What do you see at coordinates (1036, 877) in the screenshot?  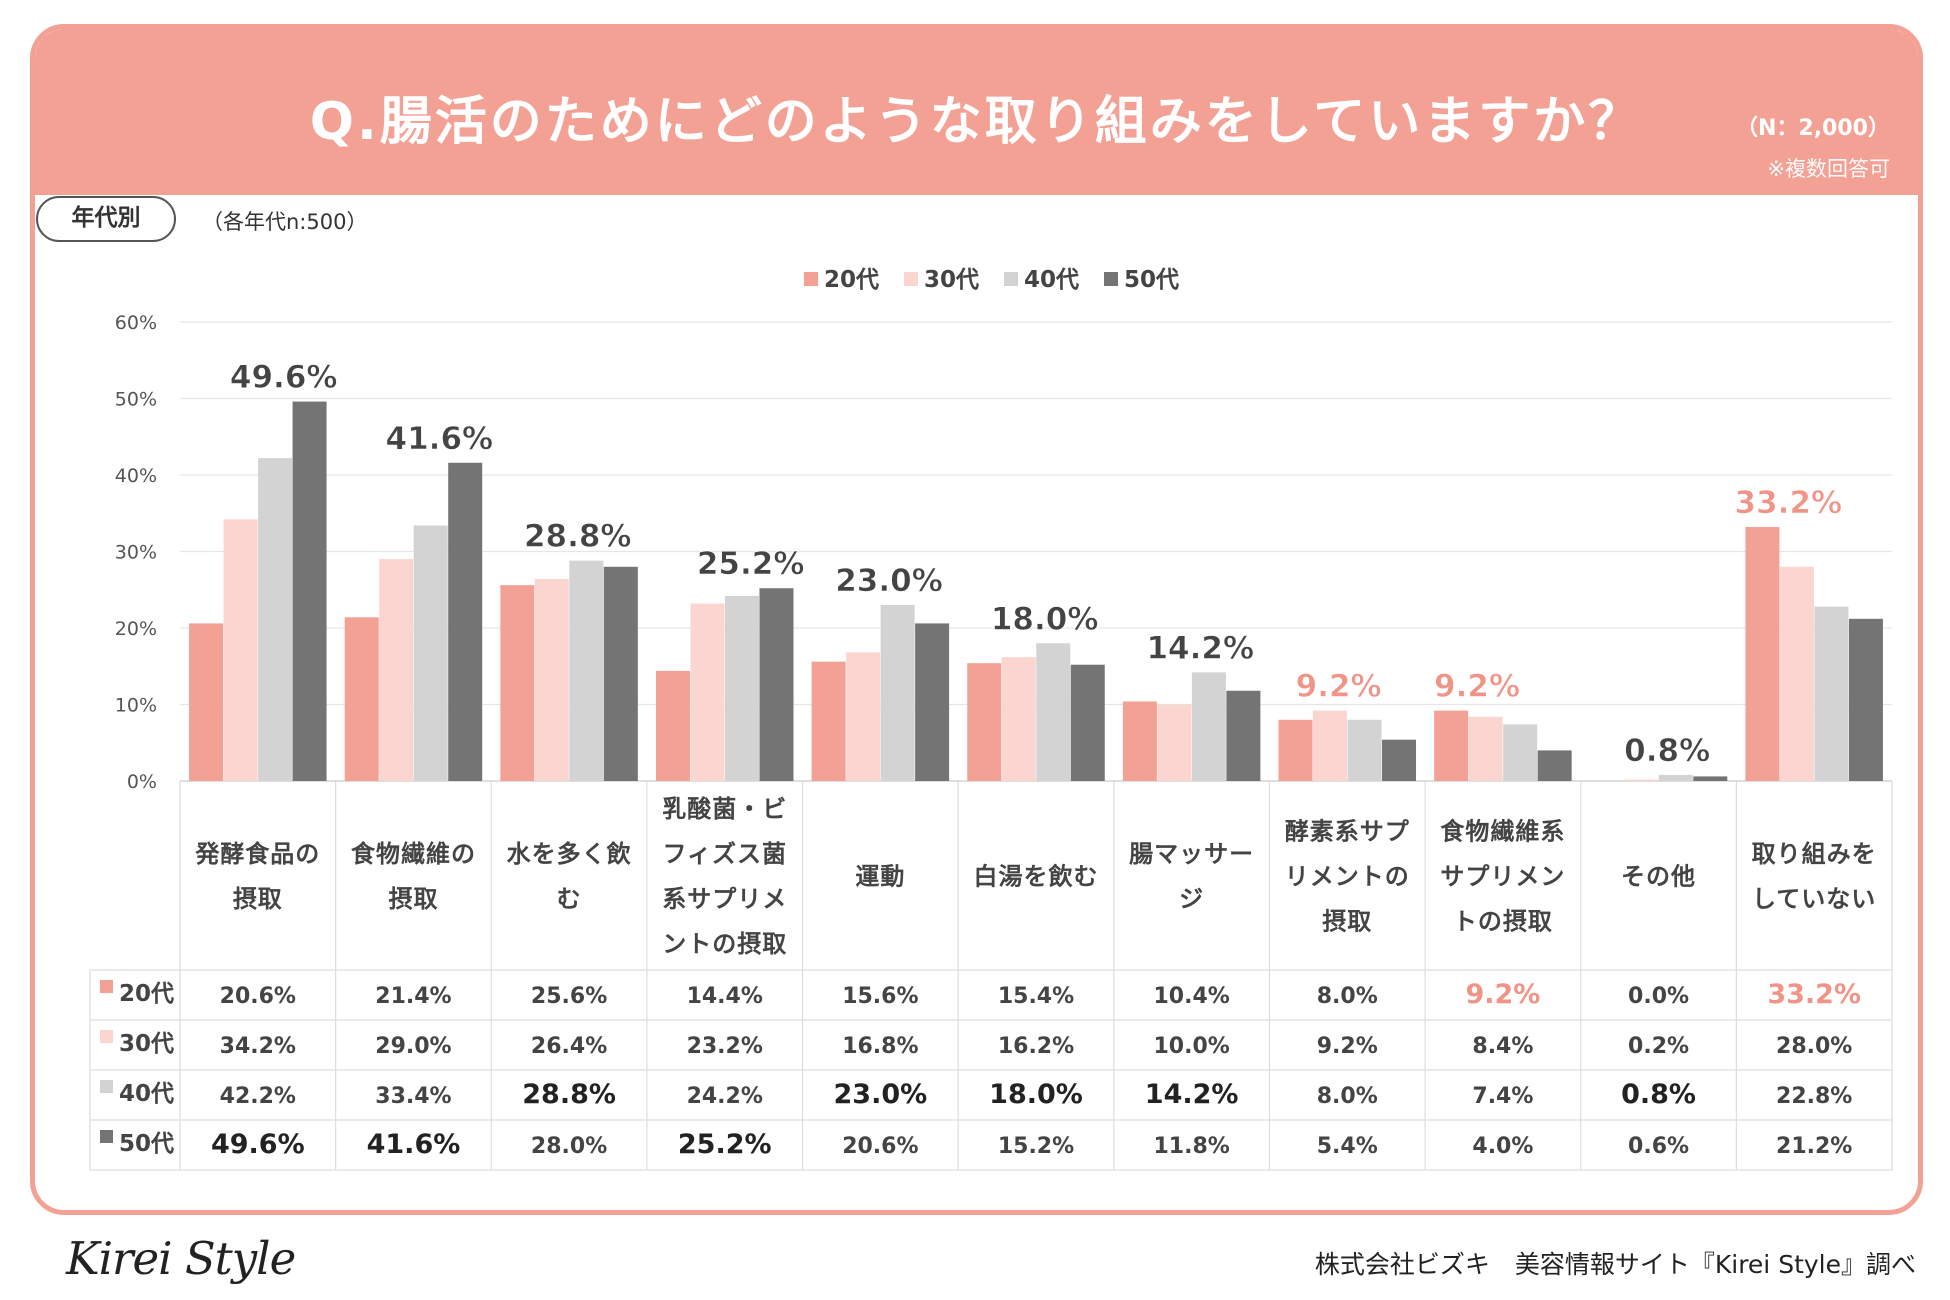 I see `category-label: 白湯を飲む` at bounding box center [1036, 877].